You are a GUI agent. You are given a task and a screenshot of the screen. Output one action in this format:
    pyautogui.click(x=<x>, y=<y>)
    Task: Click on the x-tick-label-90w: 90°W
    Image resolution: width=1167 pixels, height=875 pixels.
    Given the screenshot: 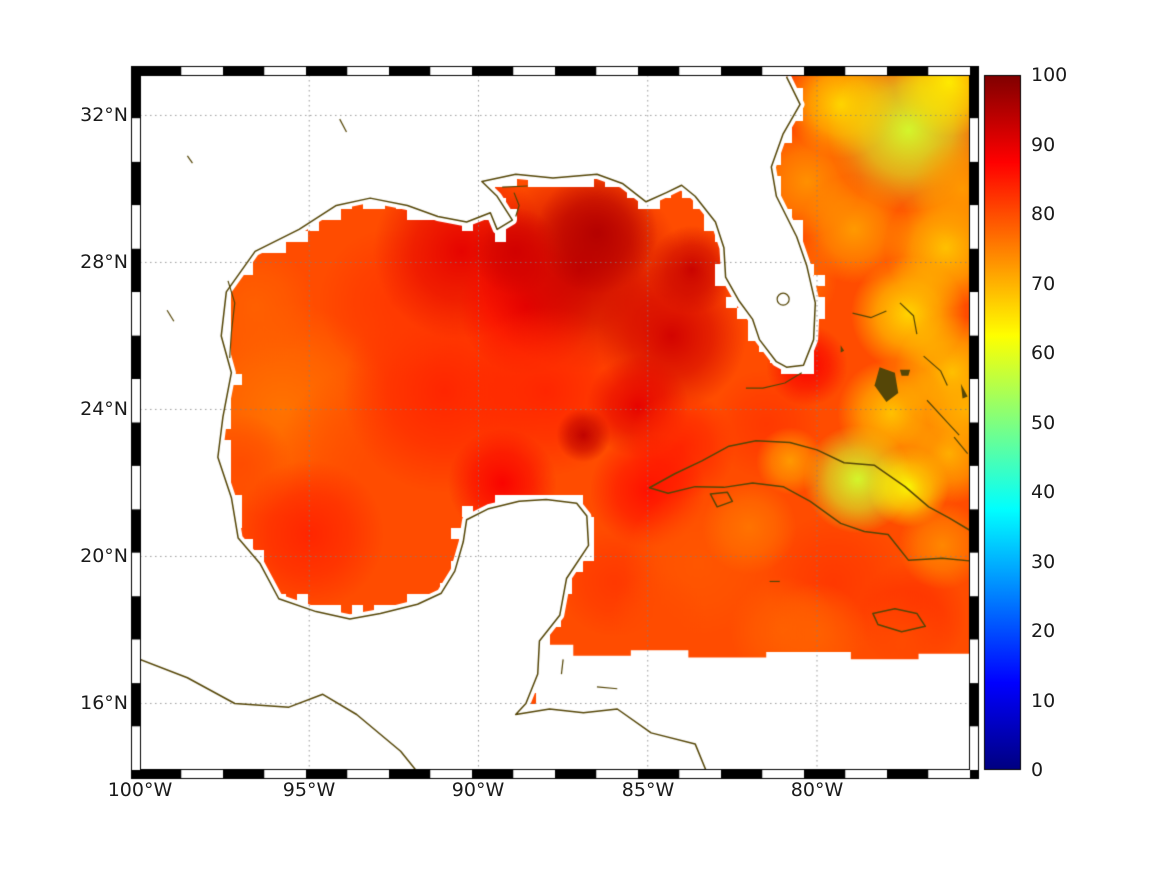 What is the action you would take?
    pyautogui.click(x=478, y=790)
    